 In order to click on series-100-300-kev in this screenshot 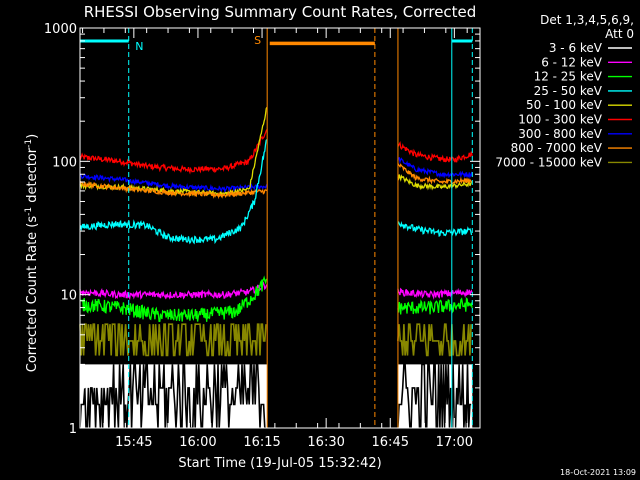, I will do `click(276, 152)`.